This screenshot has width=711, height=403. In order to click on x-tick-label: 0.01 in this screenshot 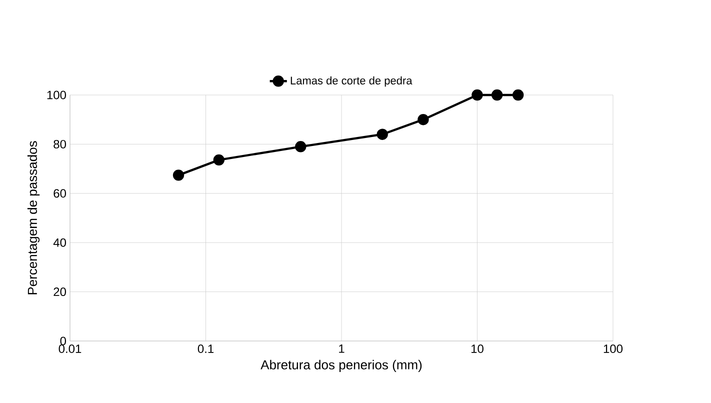, I will do `click(70, 349)`.